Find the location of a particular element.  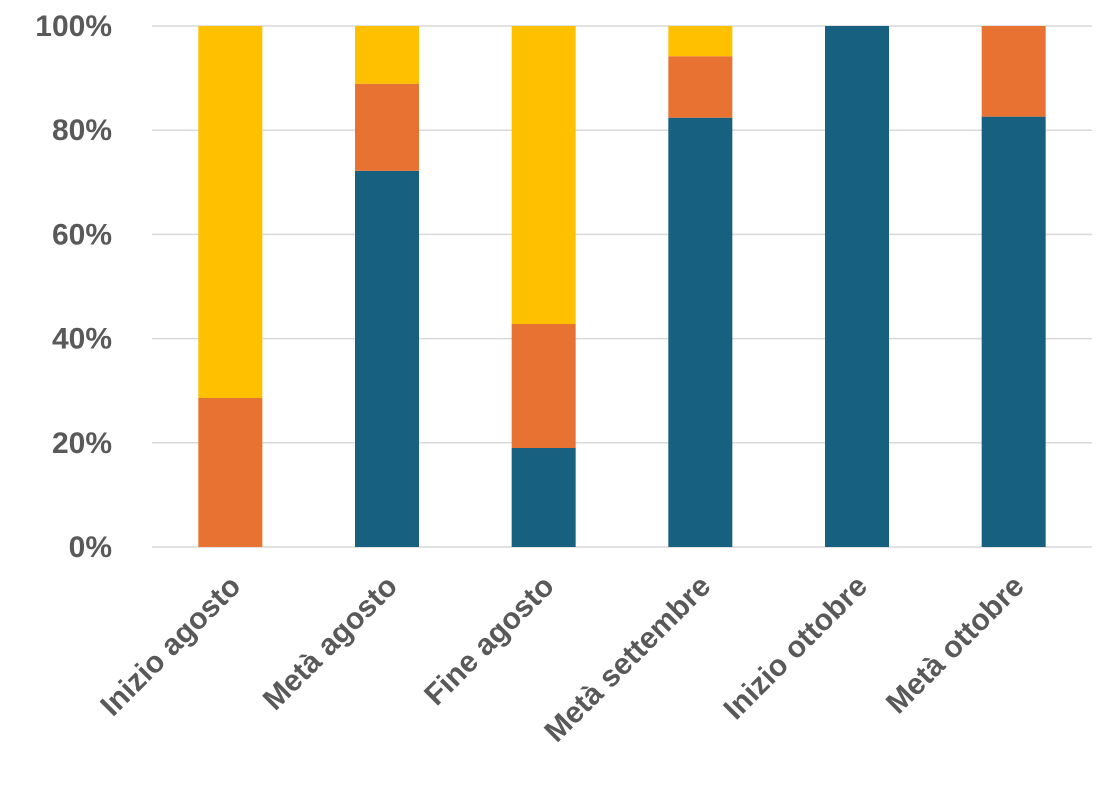

x-category-label: Fine agosto is located at coordinates (489, 641).